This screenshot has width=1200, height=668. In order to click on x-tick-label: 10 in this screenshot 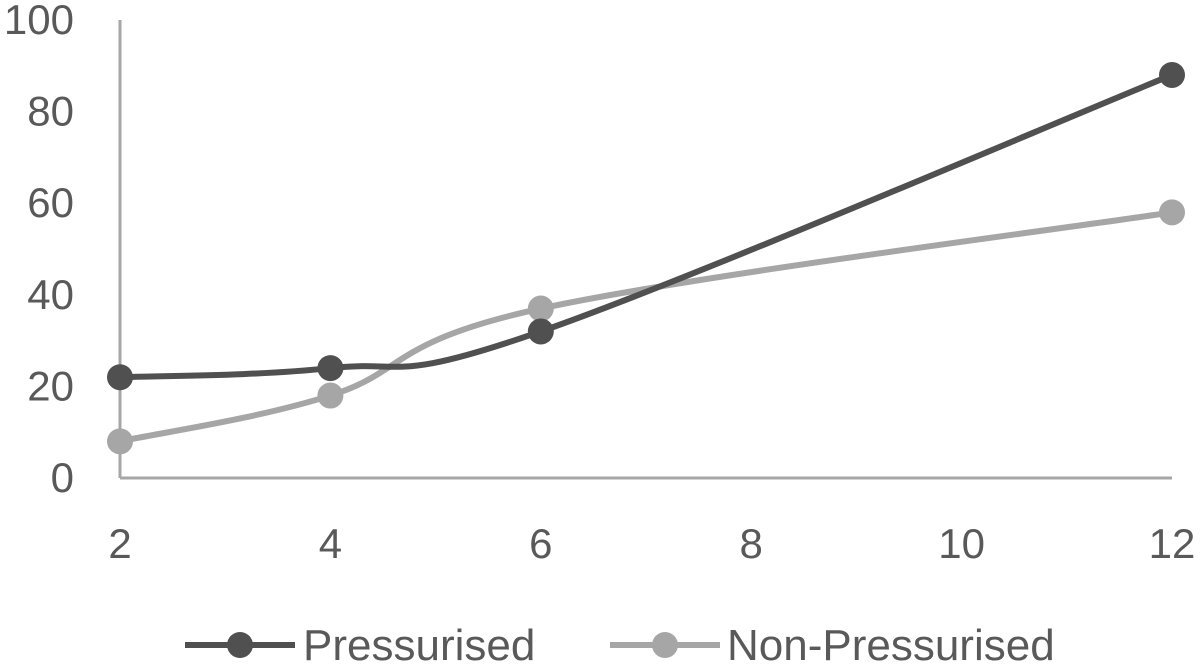, I will do `click(961, 543)`.